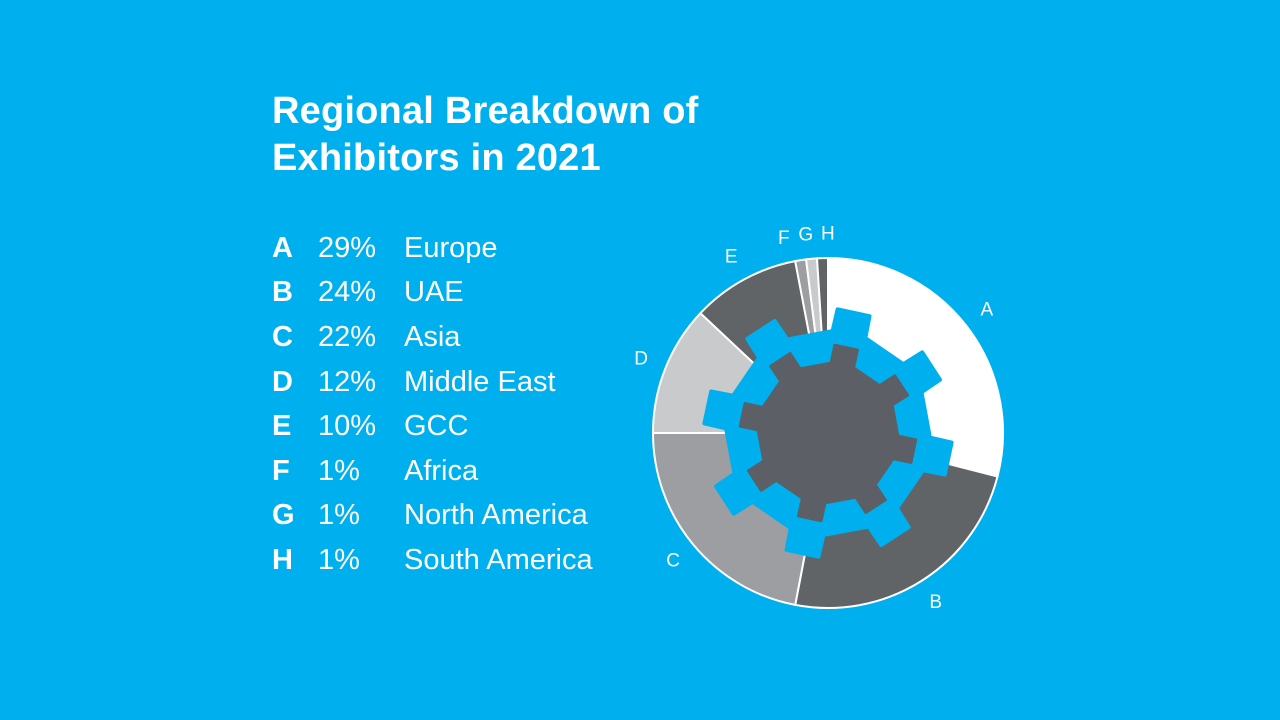 This screenshot has height=720, width=1280. Describe the element at coordinates (347, 292) in the screenshot. I see `legend-percent: 24%` at that location.